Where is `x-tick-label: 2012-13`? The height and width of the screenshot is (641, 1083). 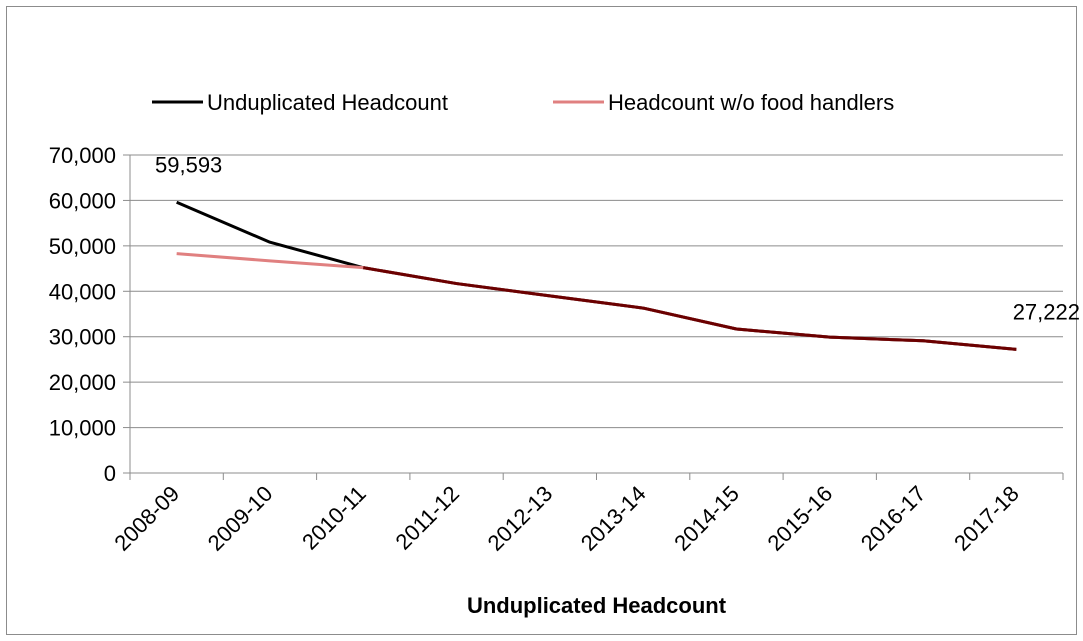 x-tick-label: 2012-13 is located at coordinates (520, 518).